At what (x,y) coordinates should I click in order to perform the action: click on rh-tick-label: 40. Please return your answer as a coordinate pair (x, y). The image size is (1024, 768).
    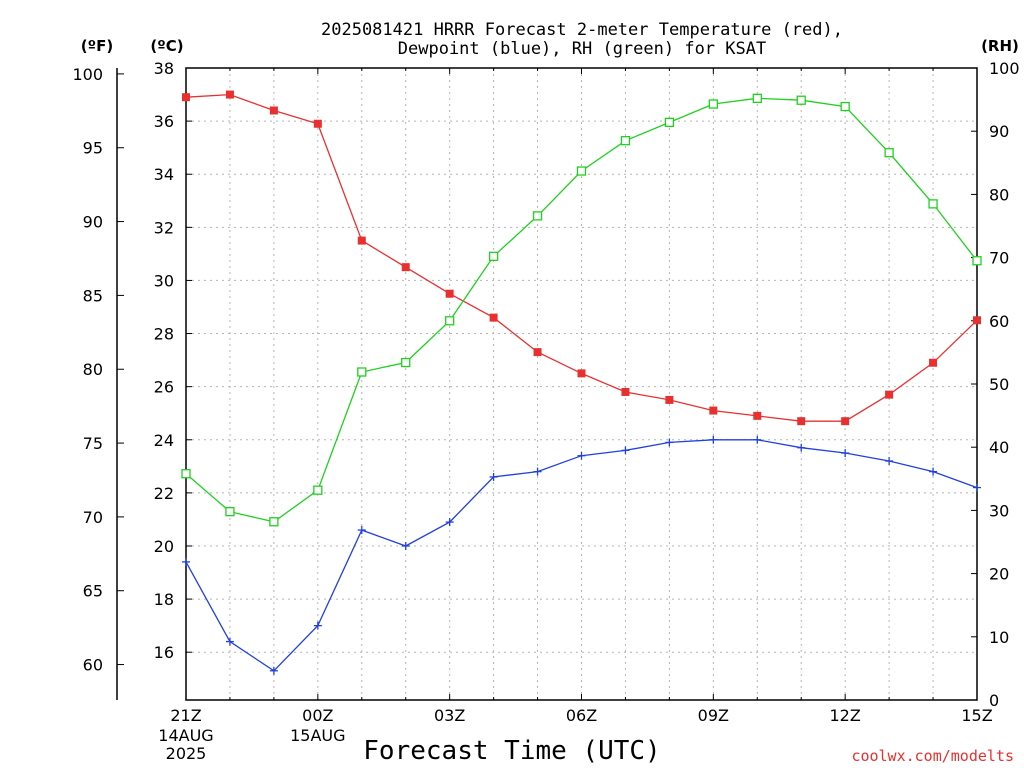
    Looking at the image, I should click on (999, 447).